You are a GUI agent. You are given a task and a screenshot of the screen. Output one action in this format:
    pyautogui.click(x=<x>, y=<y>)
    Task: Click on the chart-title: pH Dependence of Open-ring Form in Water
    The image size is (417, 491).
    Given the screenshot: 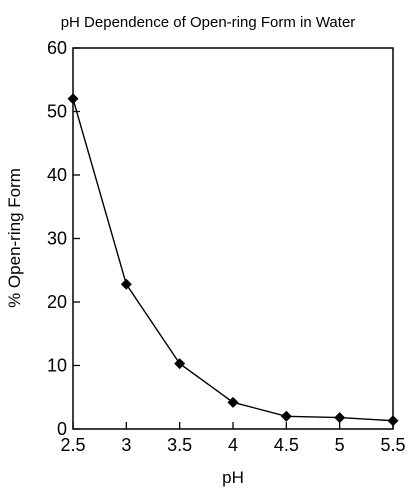 What is the action you would take?
    pyautogui.click(x=208, y=22)
    